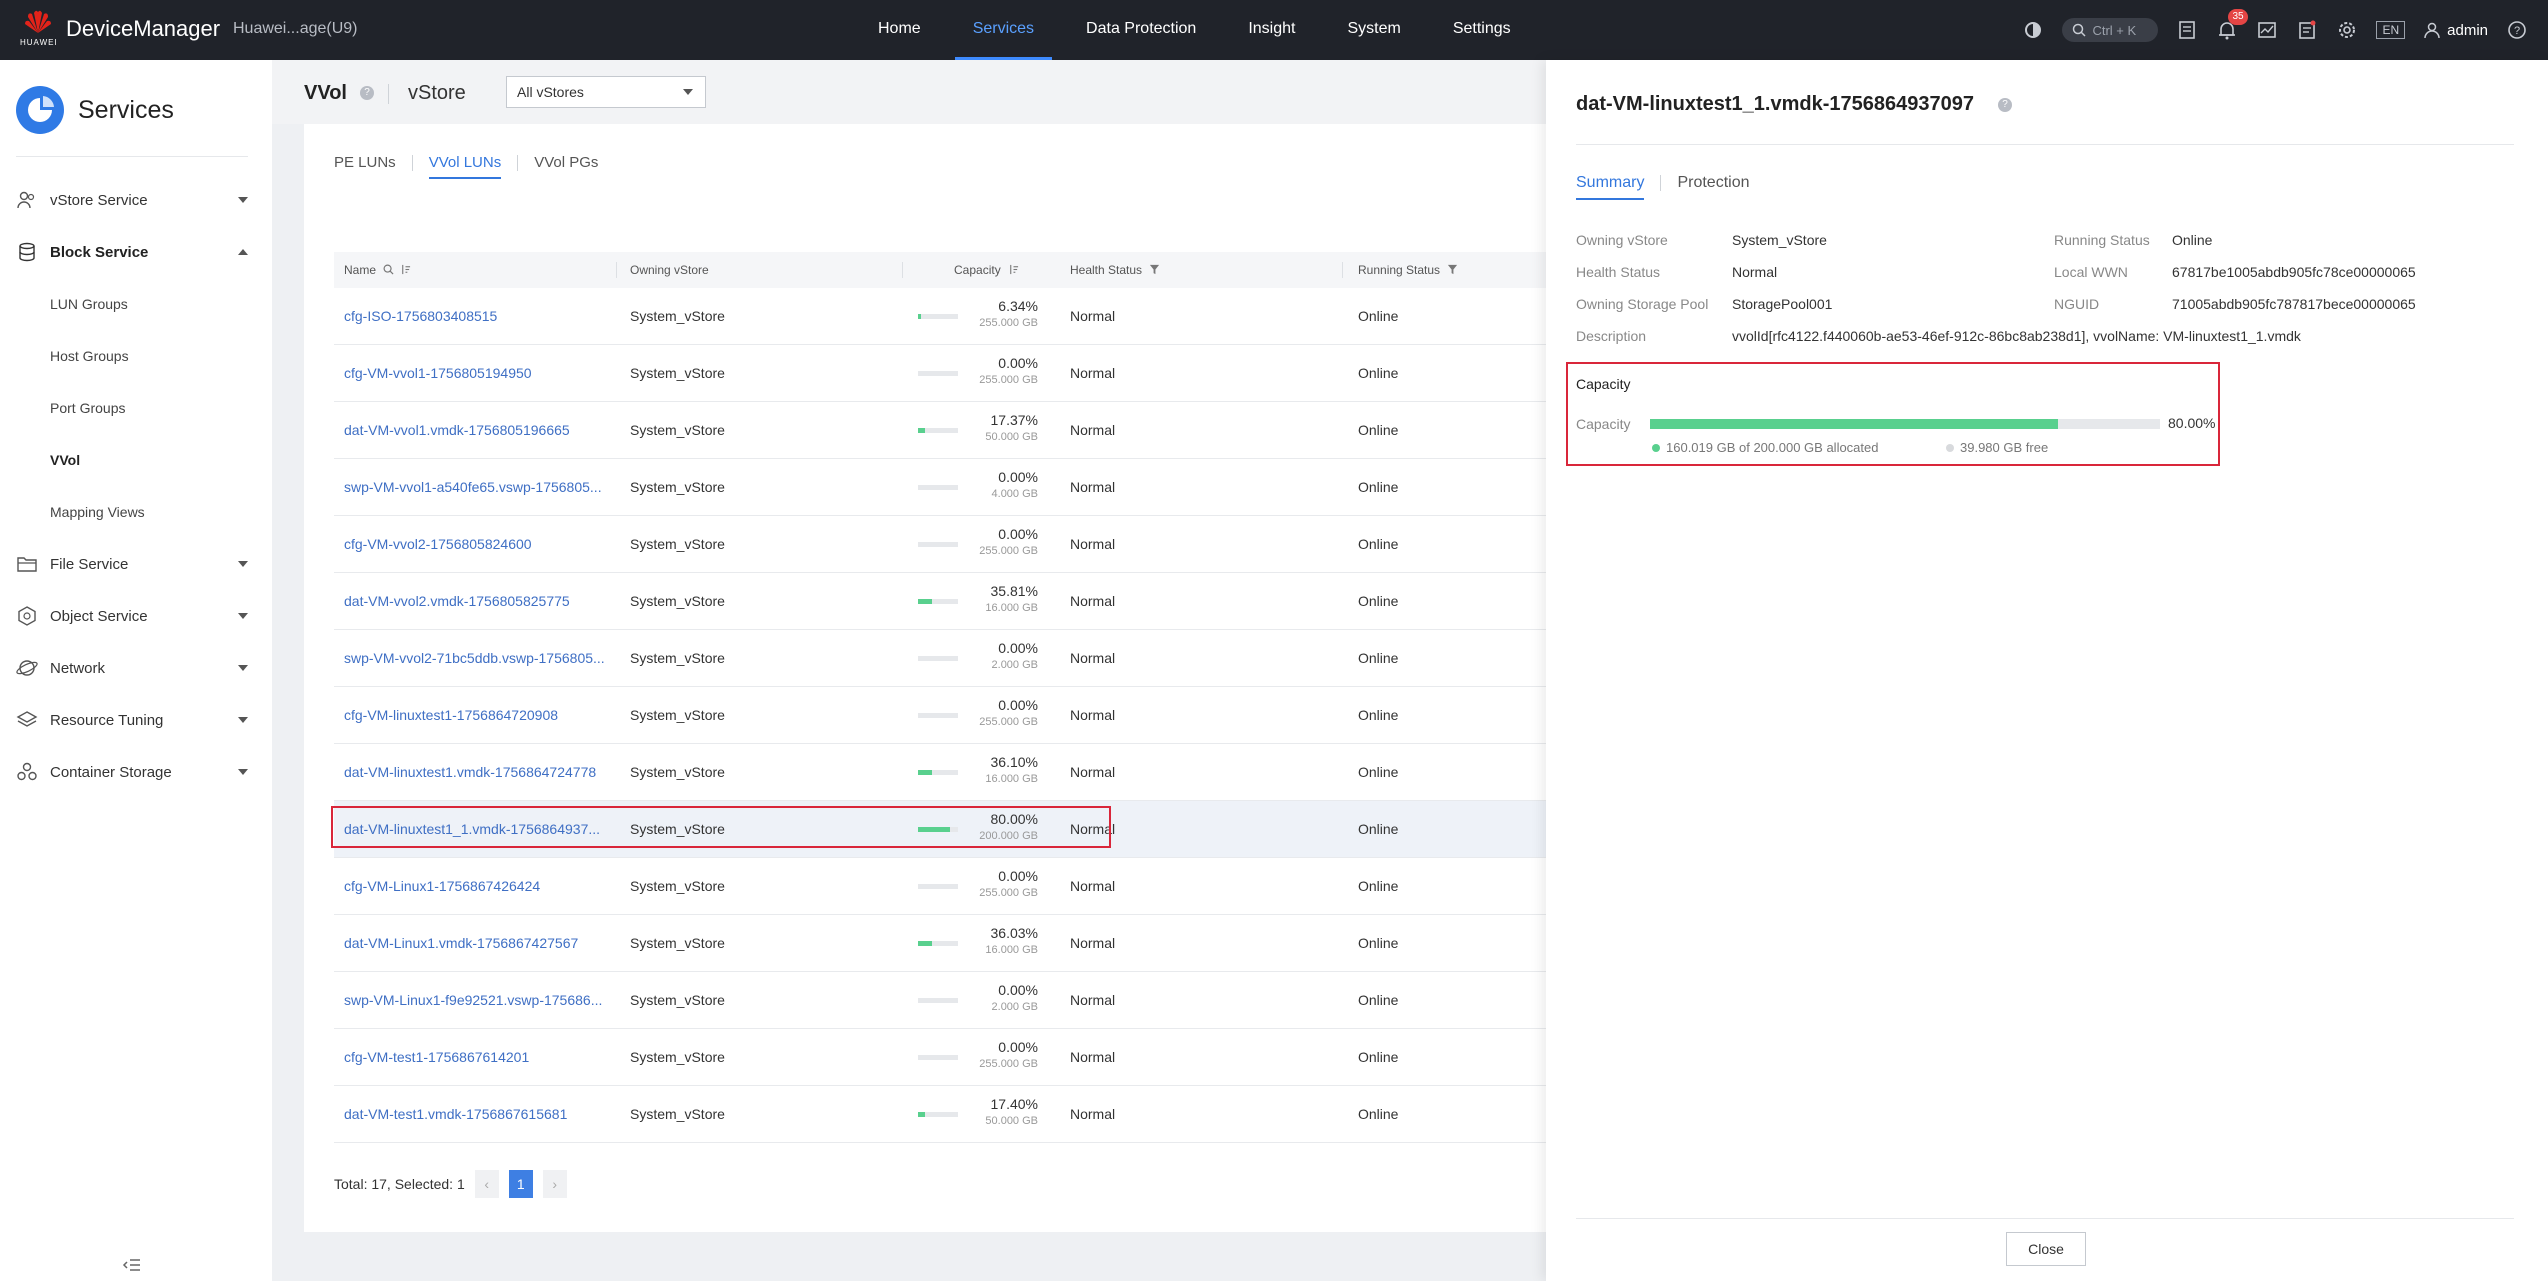  I want to click on huawei-logo: HUAWEI, so click(38, 29).